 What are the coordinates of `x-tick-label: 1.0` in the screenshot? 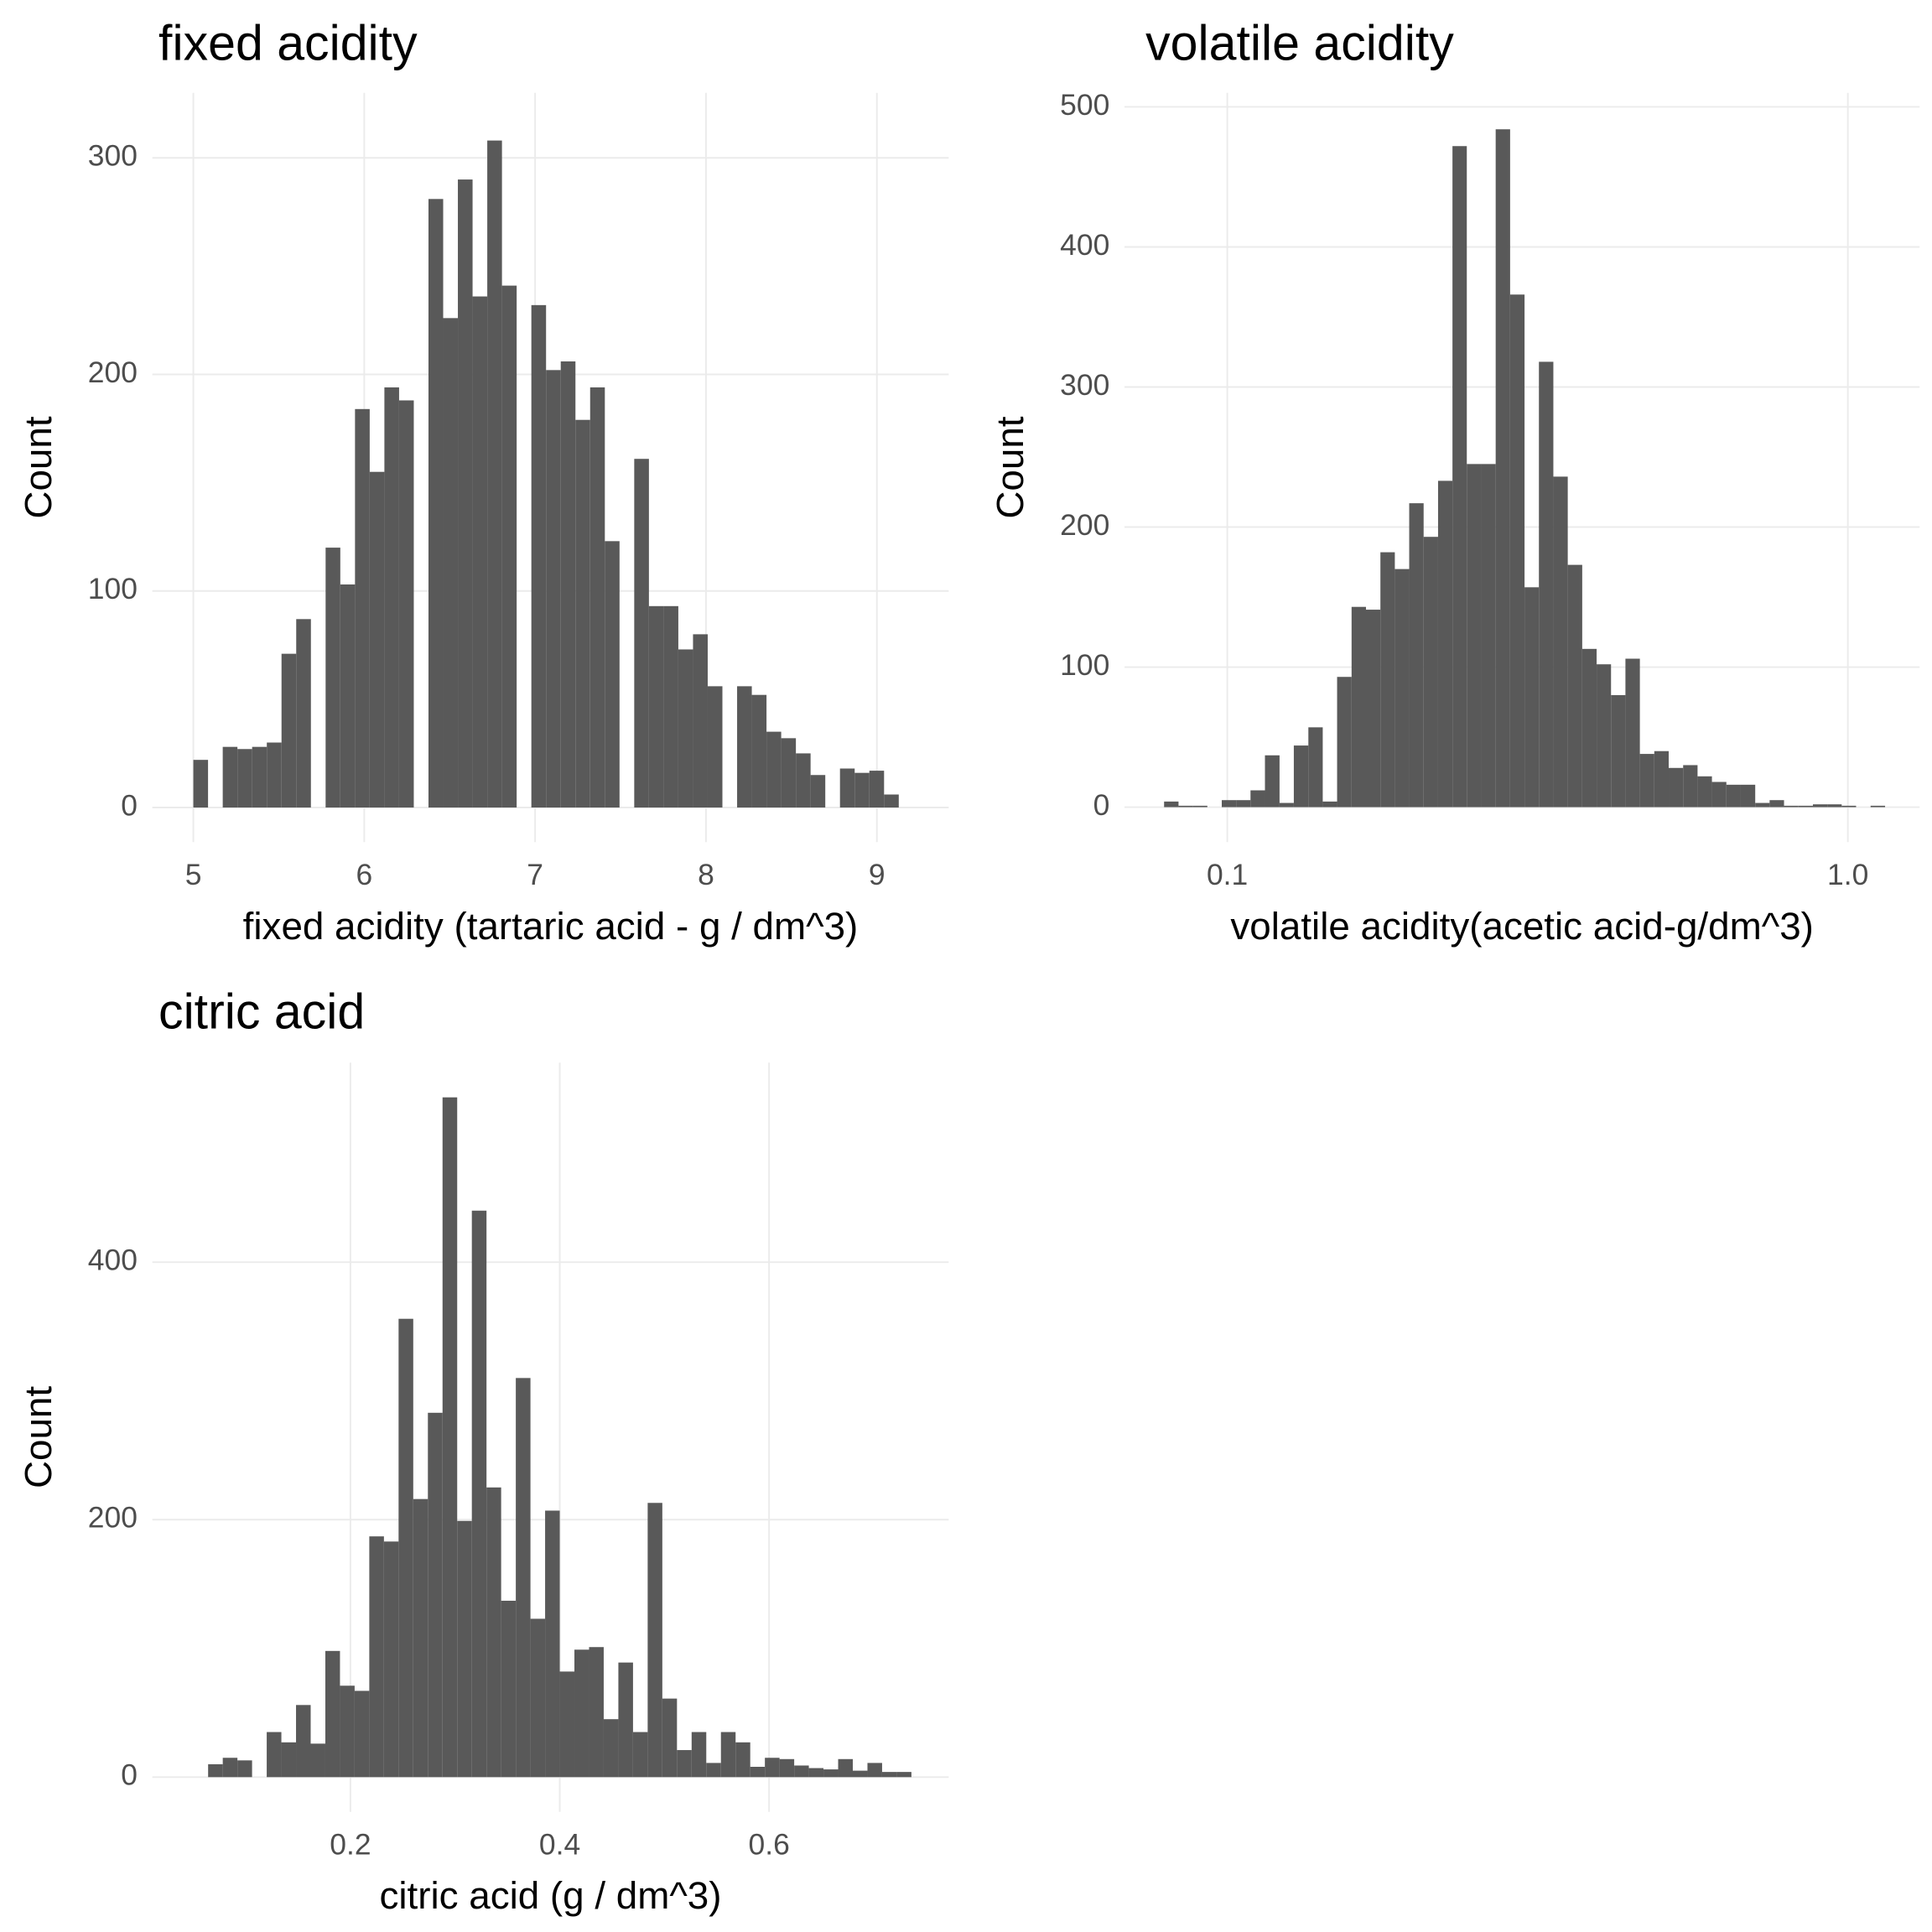 It's located at (1847, 874).